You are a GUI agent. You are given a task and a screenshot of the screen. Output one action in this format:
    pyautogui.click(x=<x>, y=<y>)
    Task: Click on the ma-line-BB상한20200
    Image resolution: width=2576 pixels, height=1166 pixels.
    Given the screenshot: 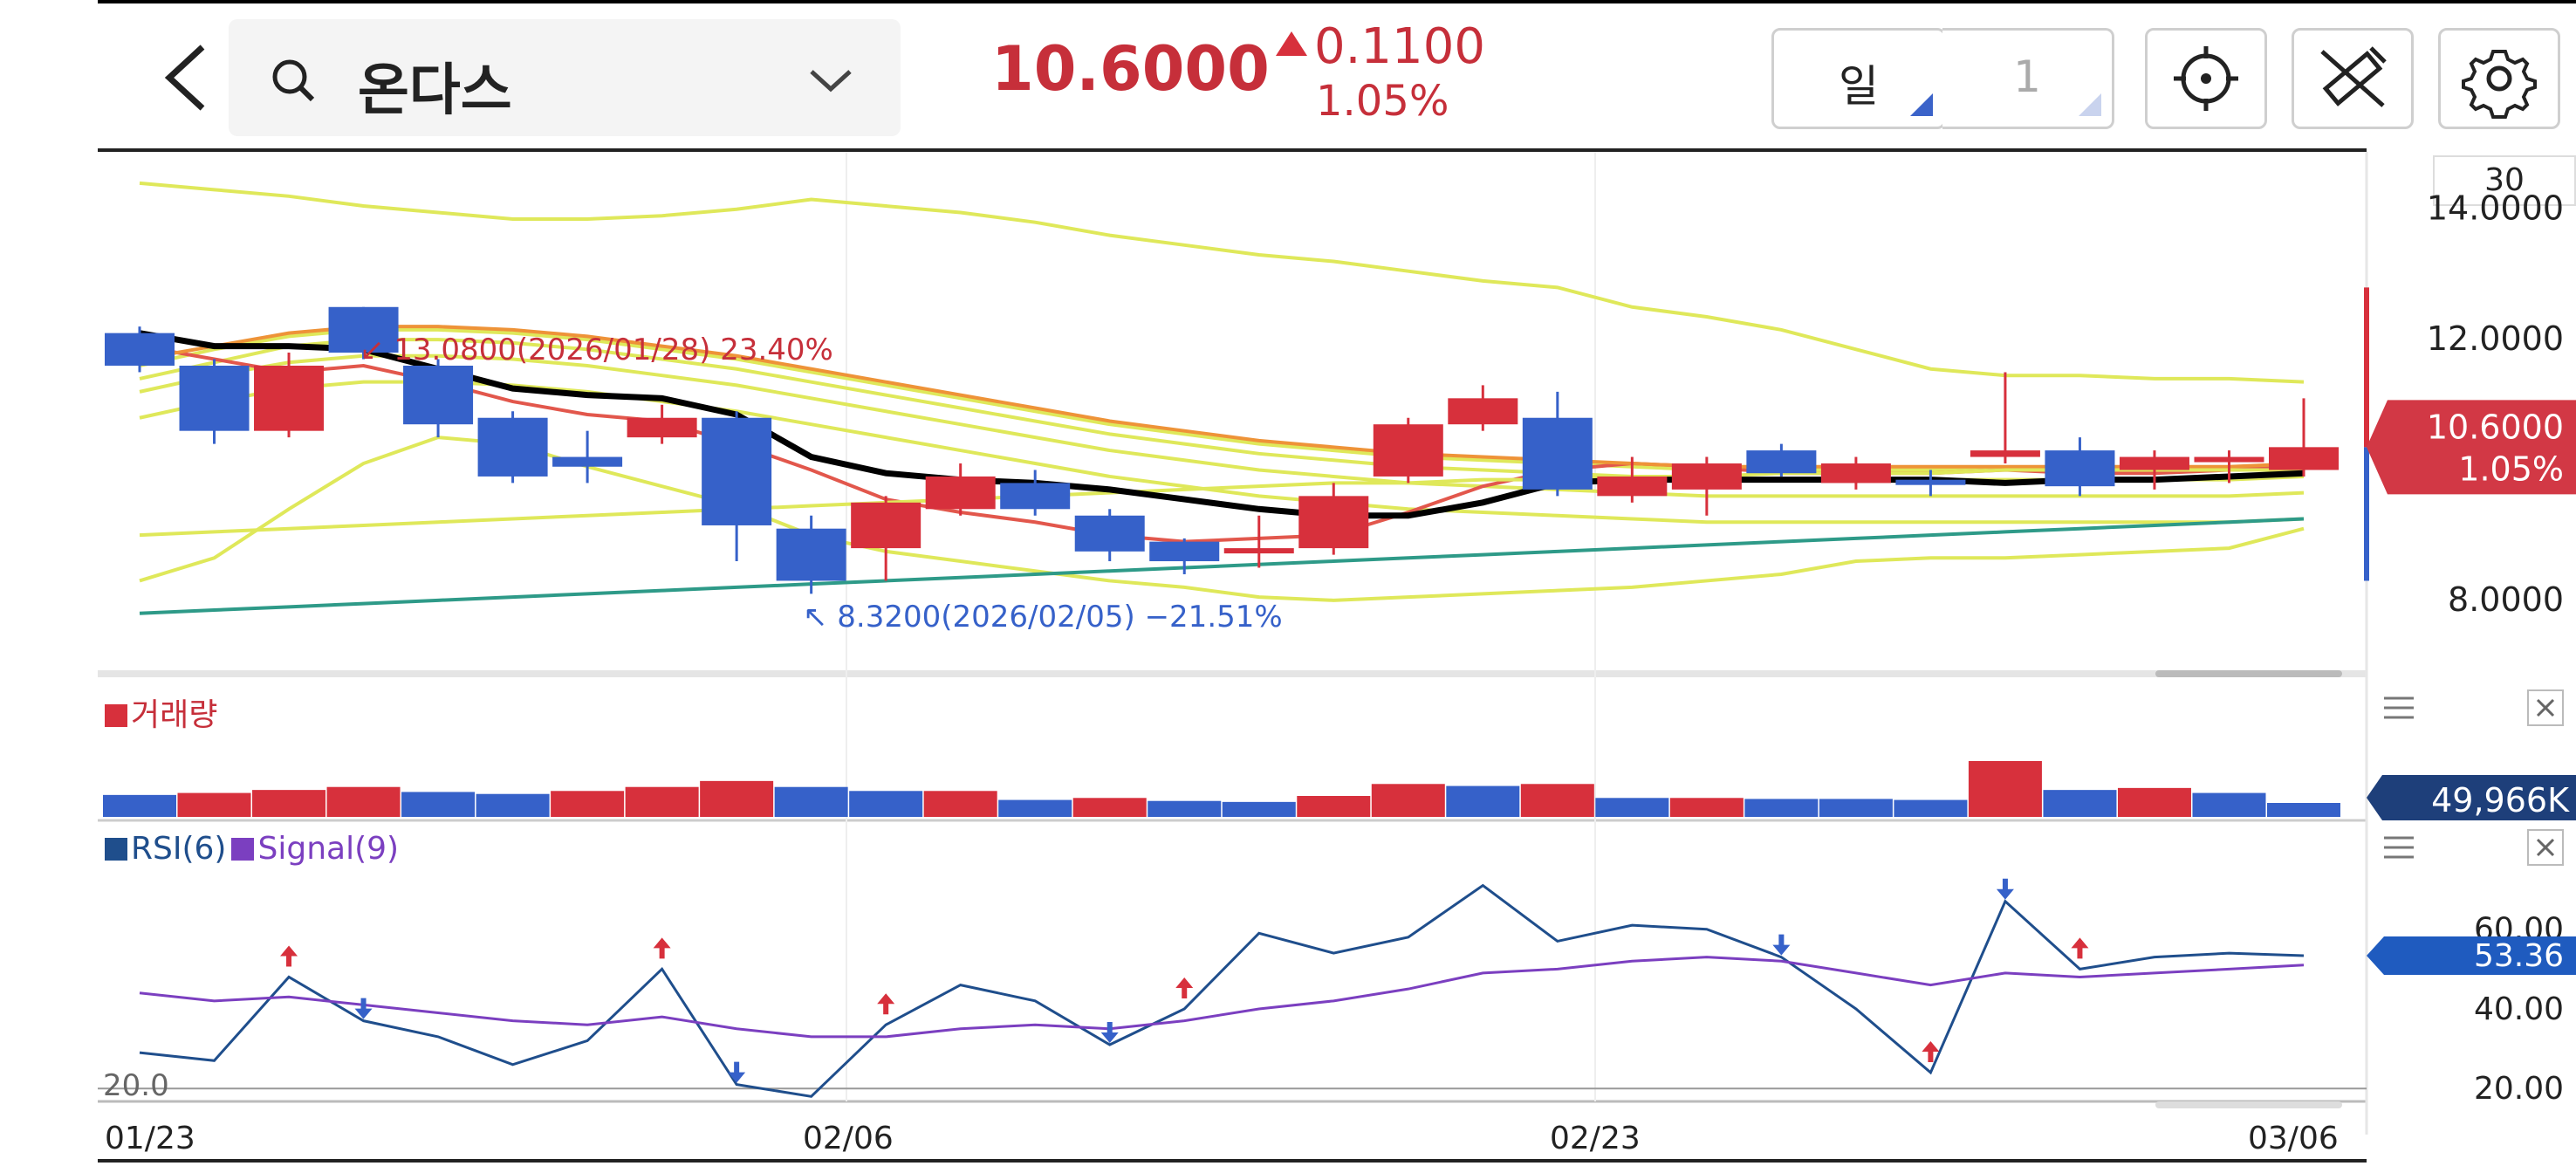 What is the action you would take?
    pyautogui.click(x=1222, y=282)
    